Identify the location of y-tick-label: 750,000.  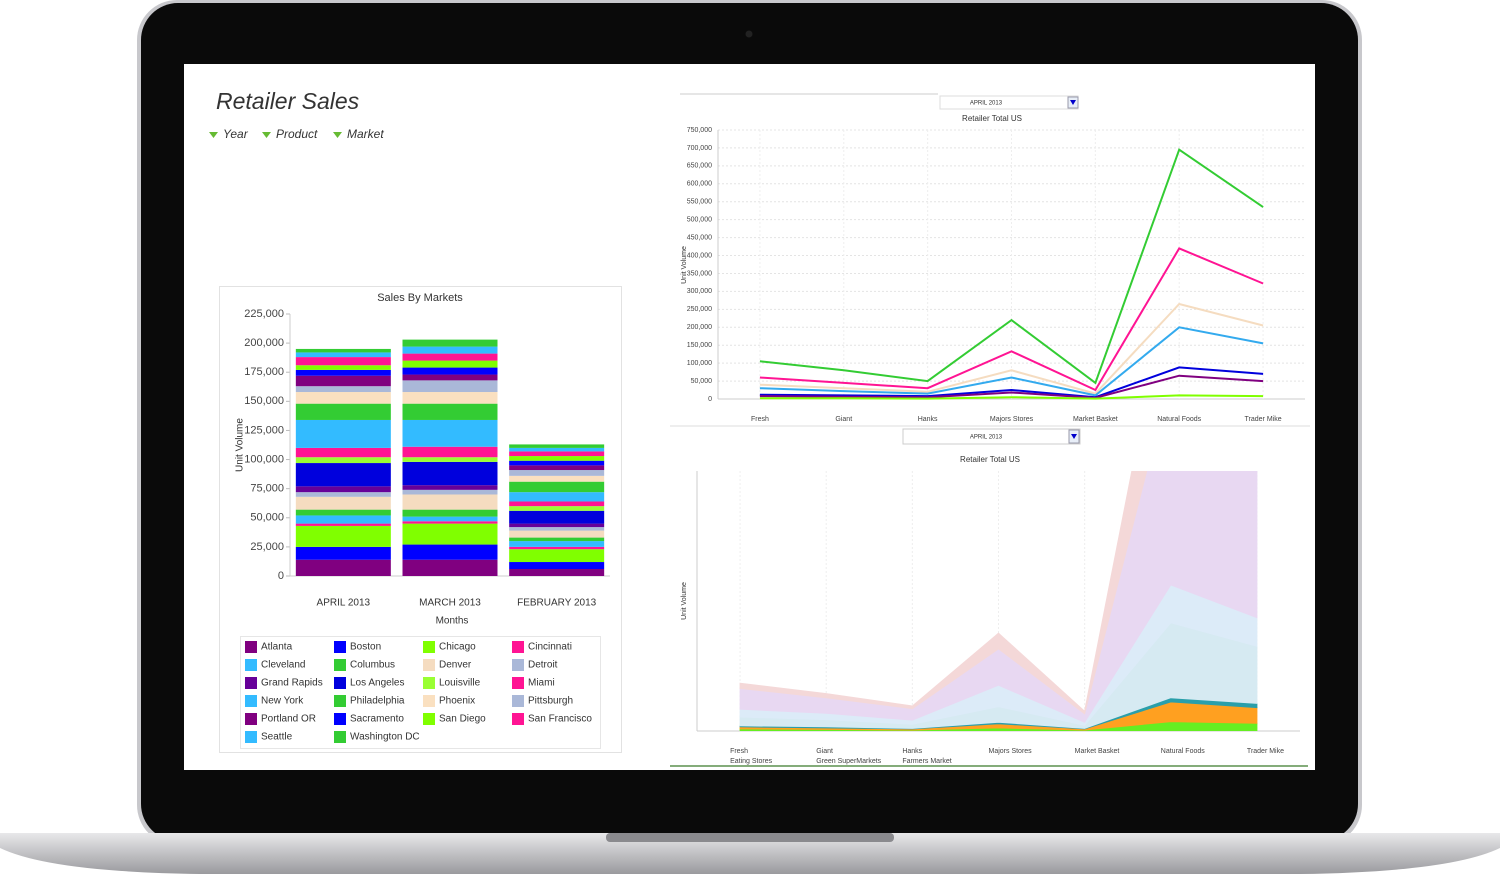
(699, 130).